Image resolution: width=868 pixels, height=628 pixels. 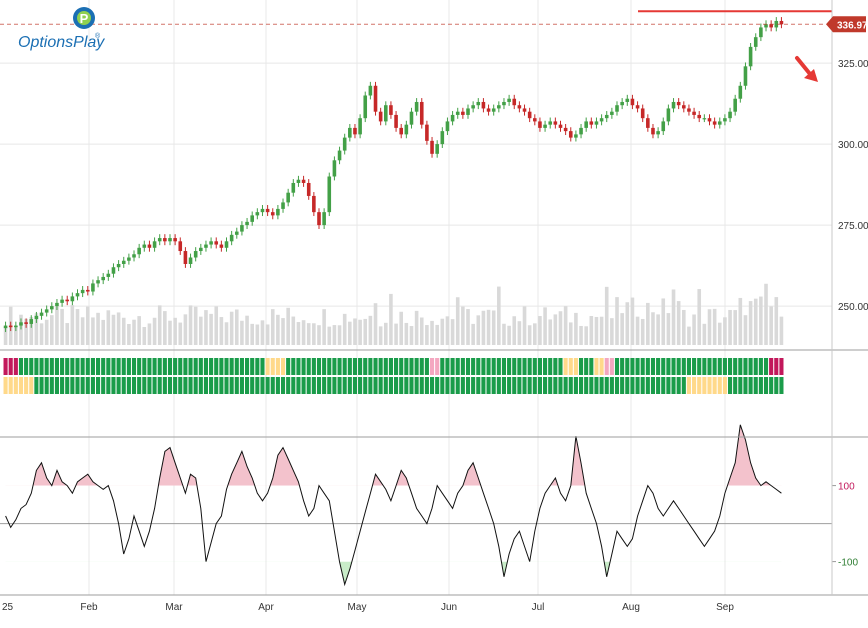 I want to click on y-tick-label: 250.00, so click(x=853, y=307).